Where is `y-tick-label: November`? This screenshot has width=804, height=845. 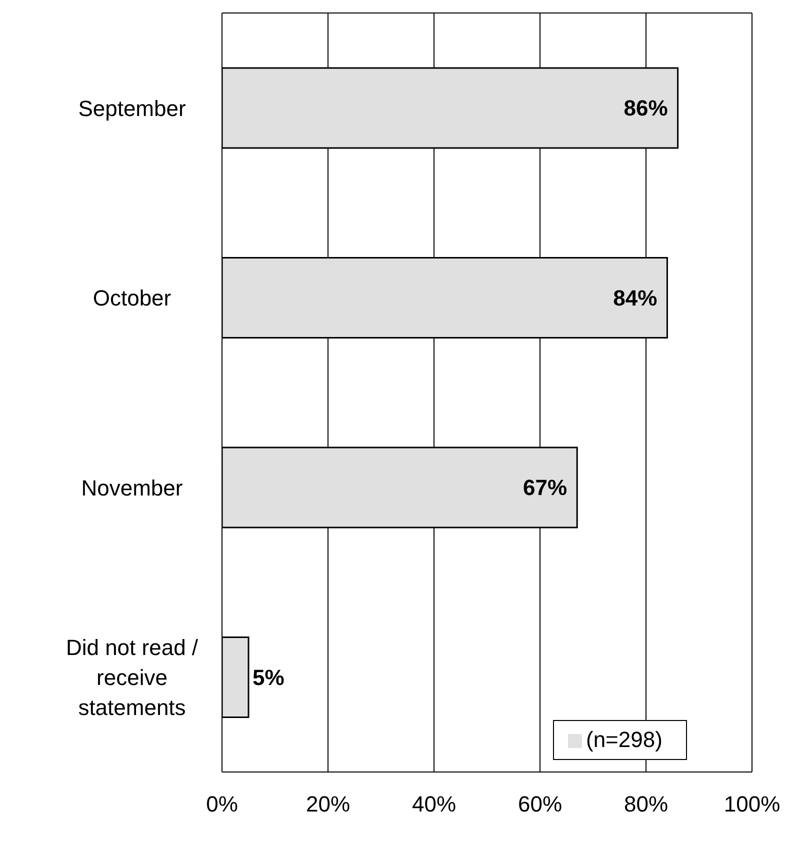 y-tick-label: November is located at coordinates (132, 487).